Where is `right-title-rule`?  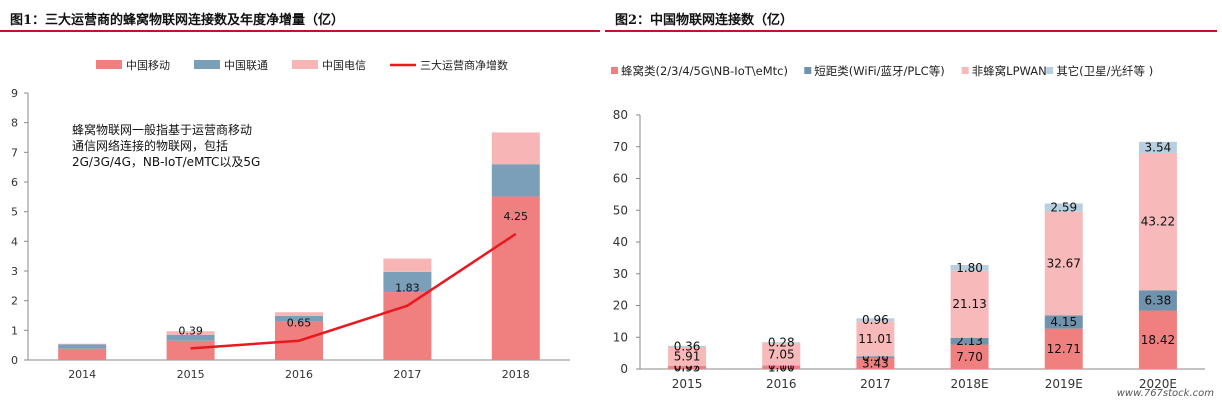
right-title-rule is located at coordinates (911, 31).